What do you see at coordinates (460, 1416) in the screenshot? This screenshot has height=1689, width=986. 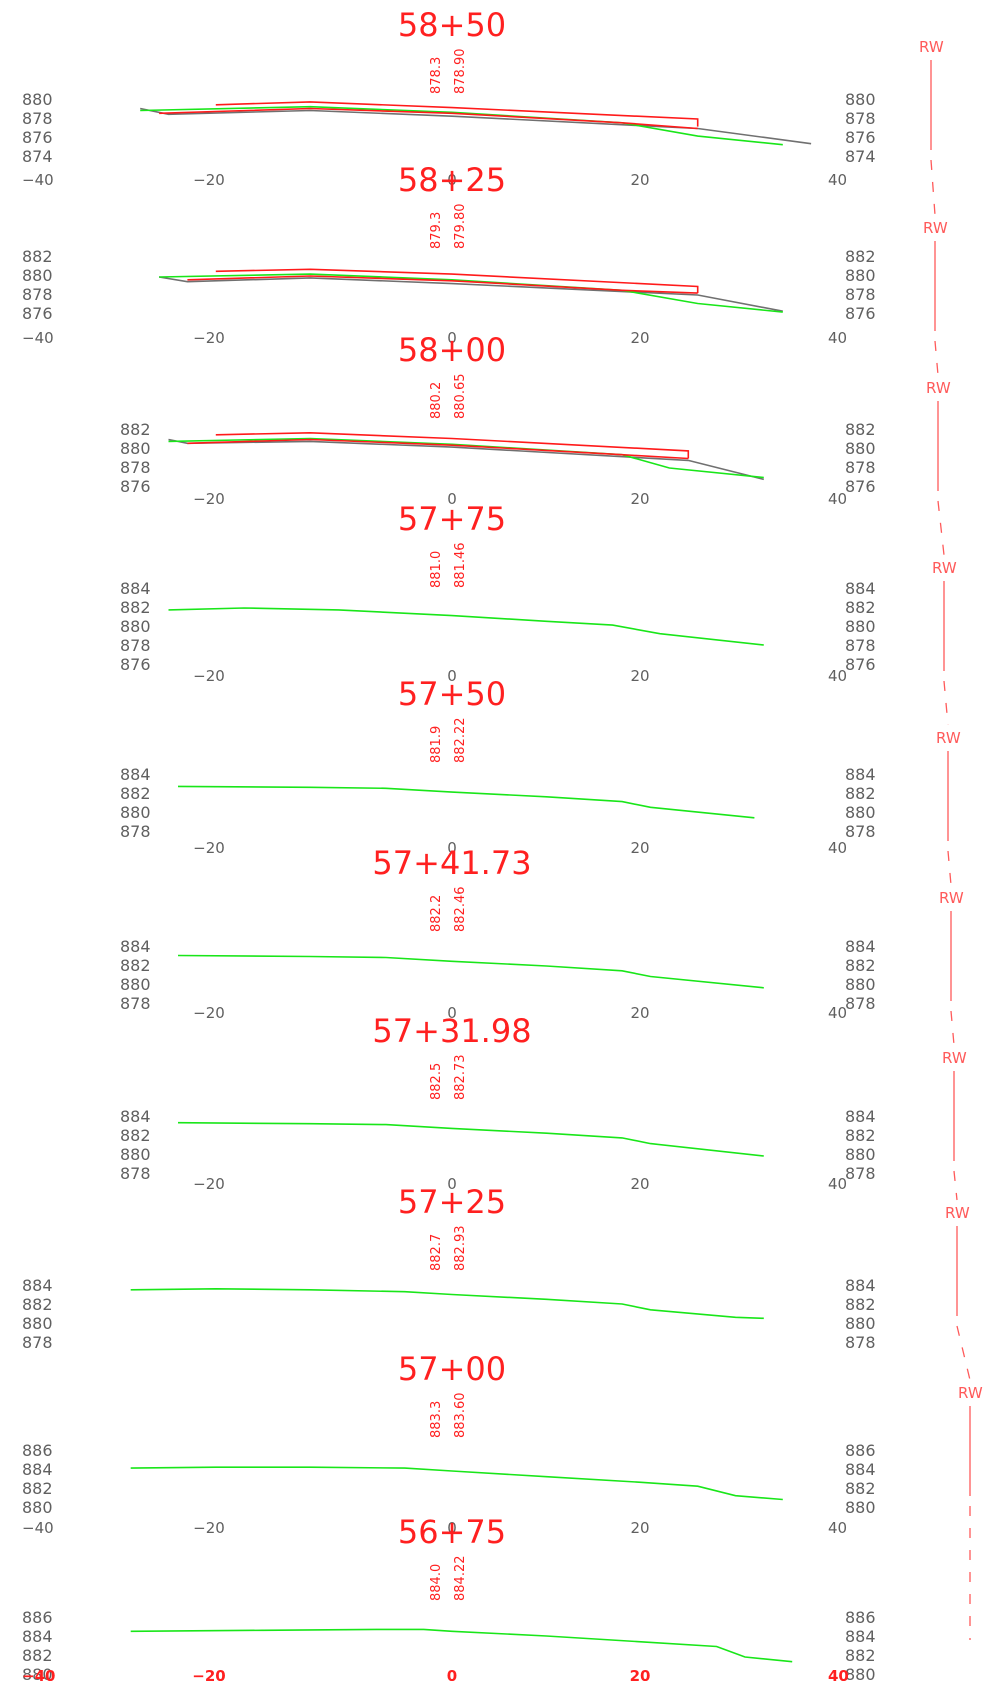 I see `ground-elevation-label: 883.60` at bounding box center [460, 1416].